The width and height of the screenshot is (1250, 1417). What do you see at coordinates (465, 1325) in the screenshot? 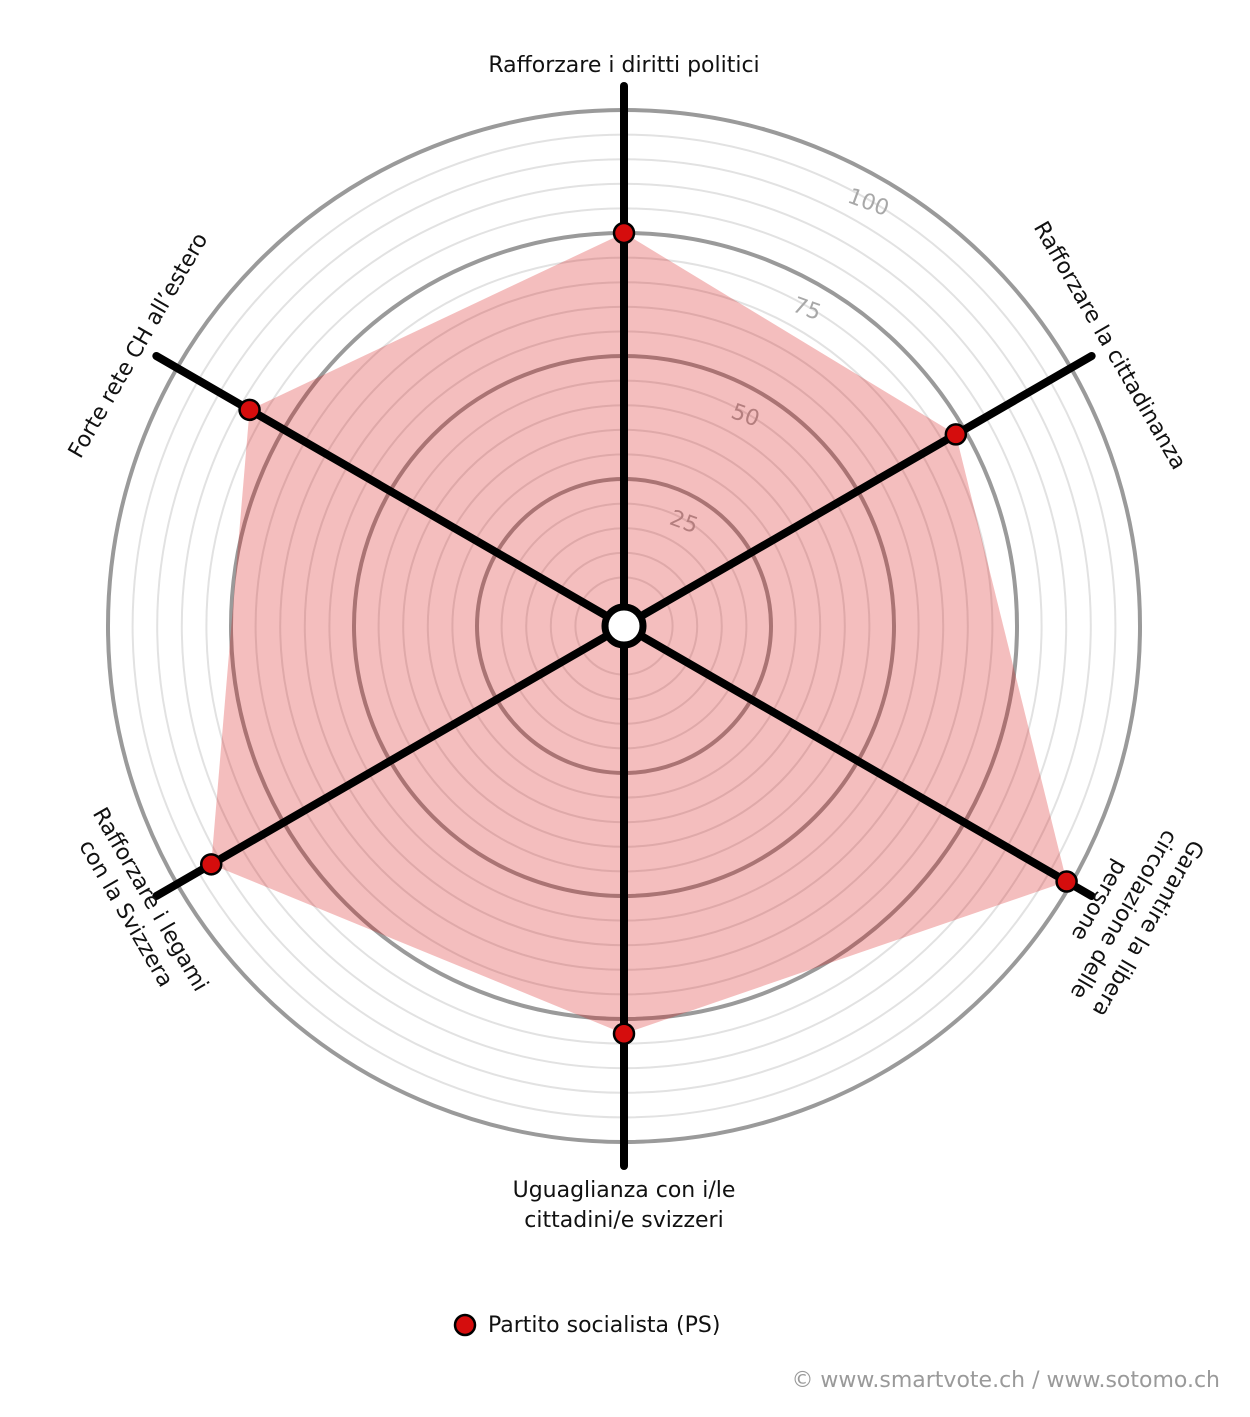
I see `legend-marker` at bounding box center [465, 1325].